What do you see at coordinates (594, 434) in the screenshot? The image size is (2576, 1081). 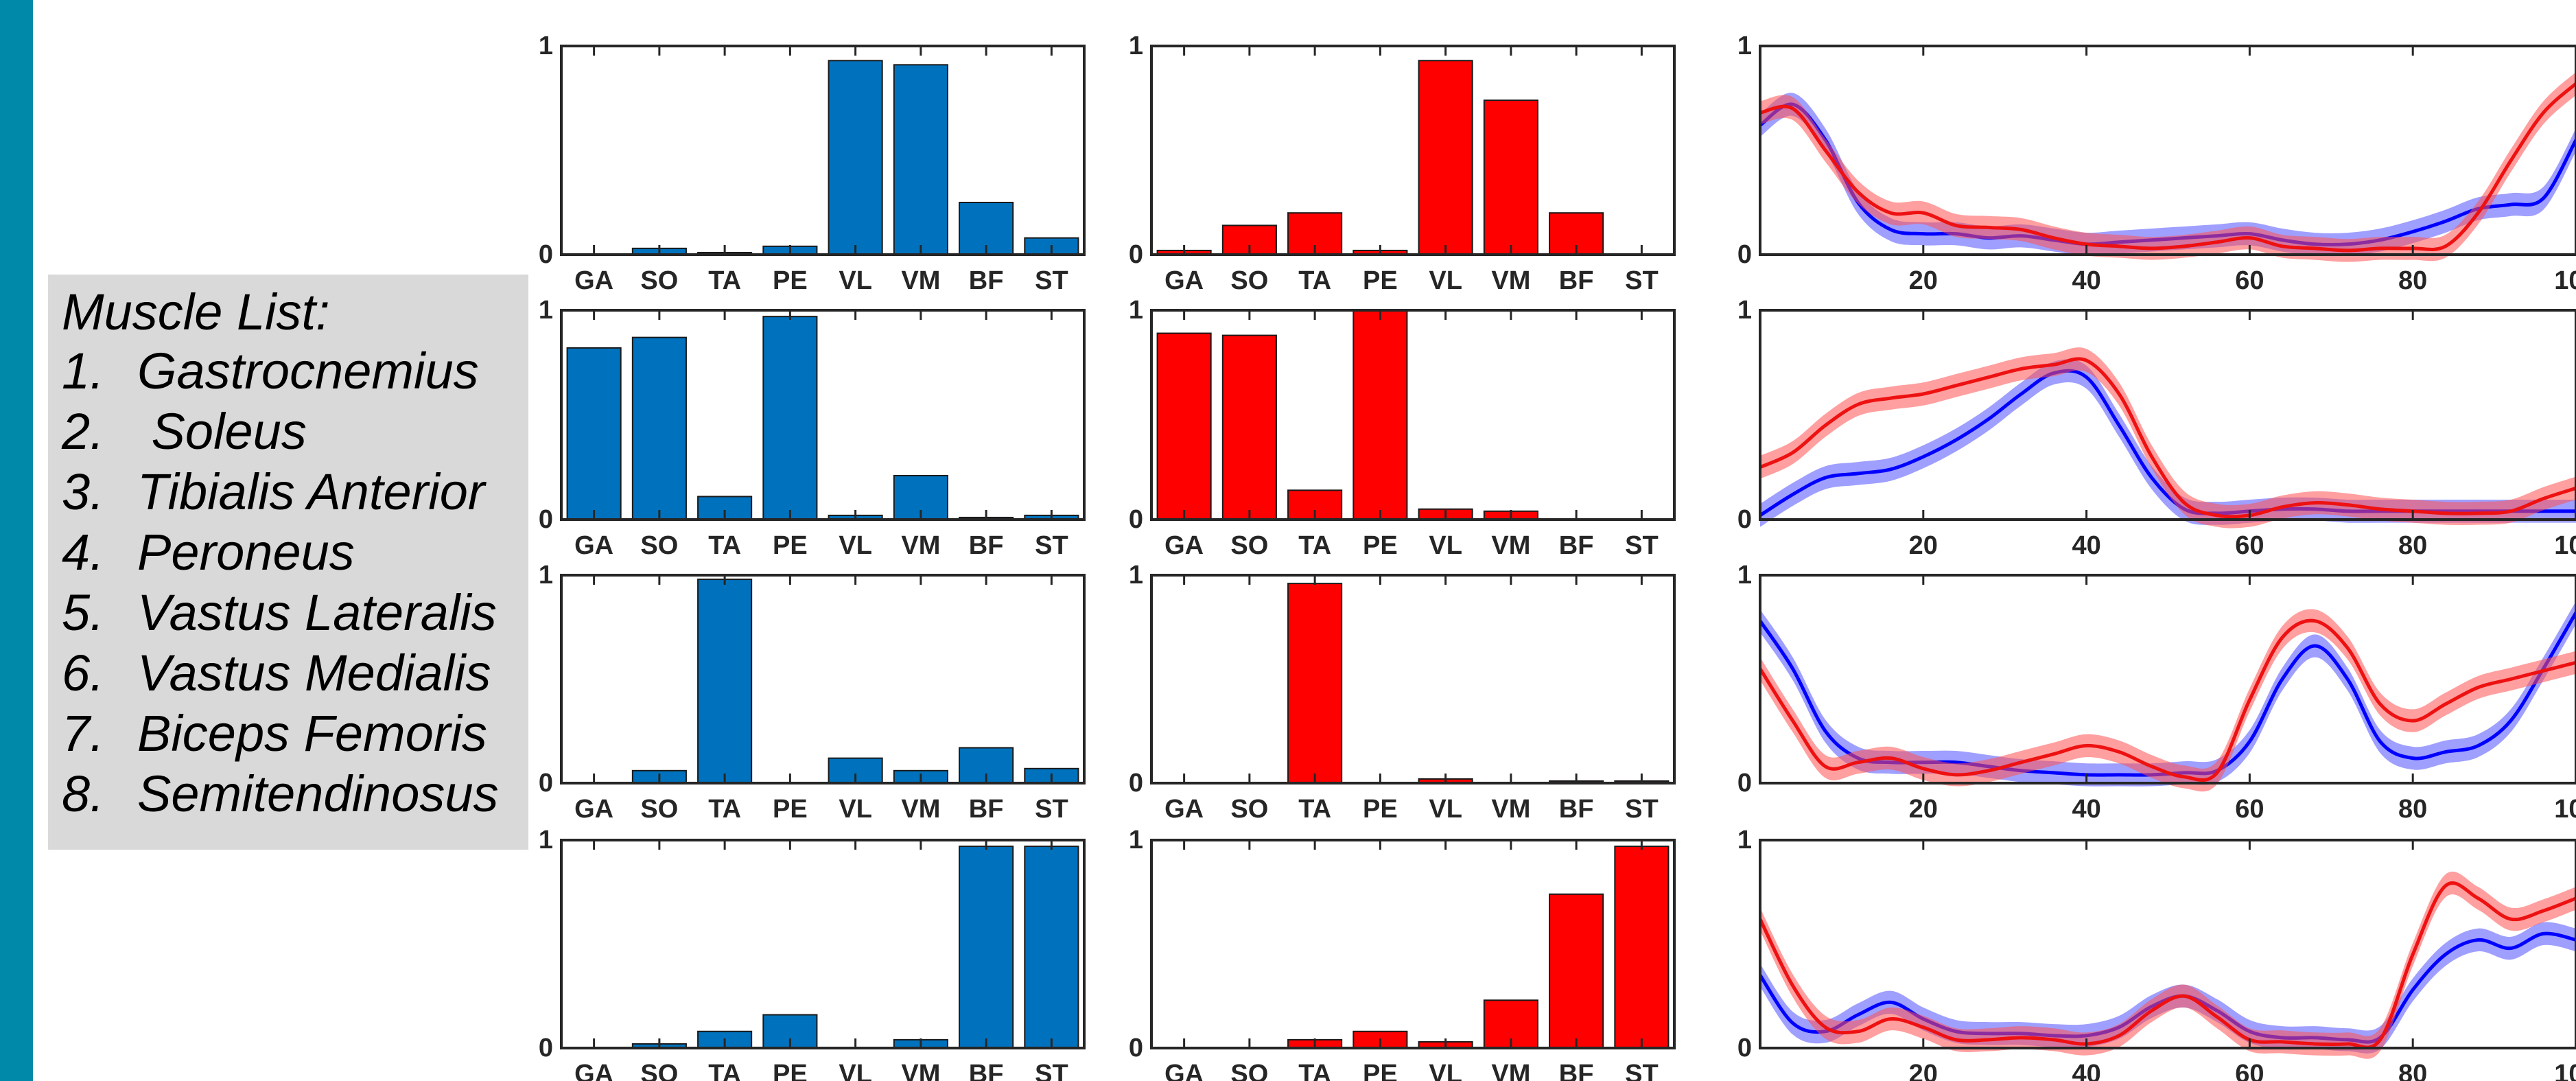 I see `bar-GA` at bounding box center [594, 434].